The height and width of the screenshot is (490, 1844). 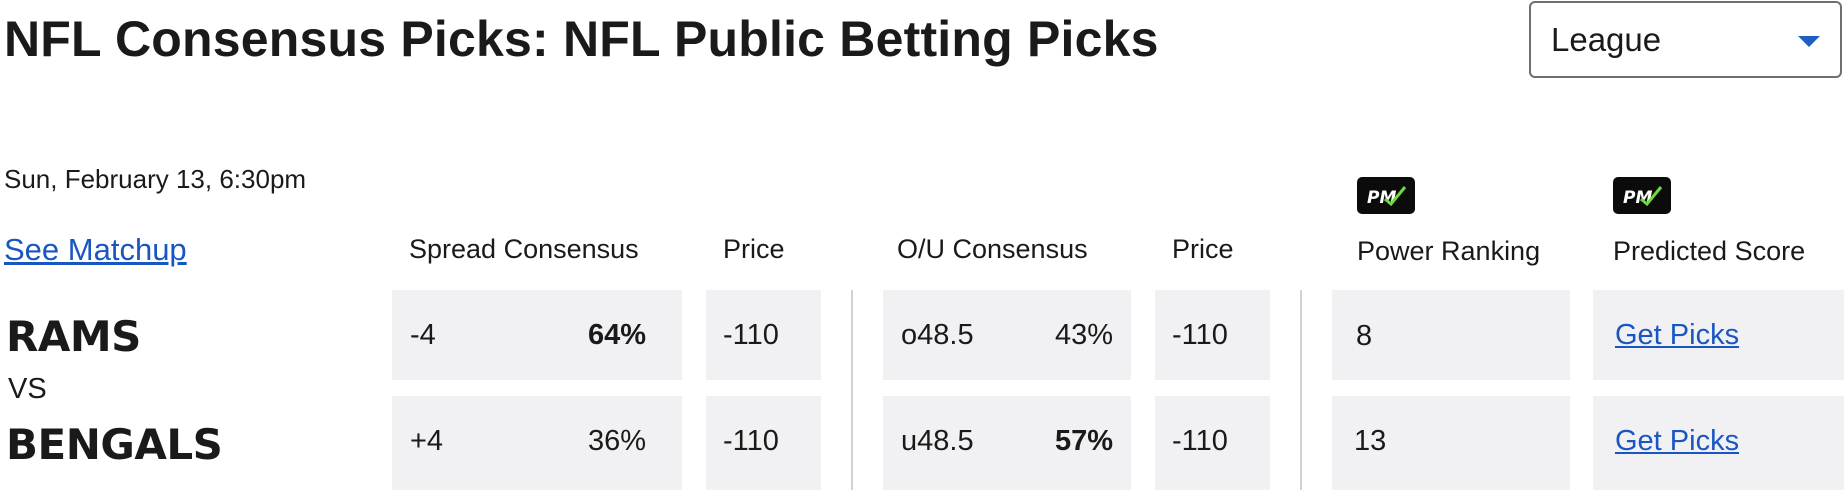 I want to click on spread-value: -4, so click(x=423, y=335).